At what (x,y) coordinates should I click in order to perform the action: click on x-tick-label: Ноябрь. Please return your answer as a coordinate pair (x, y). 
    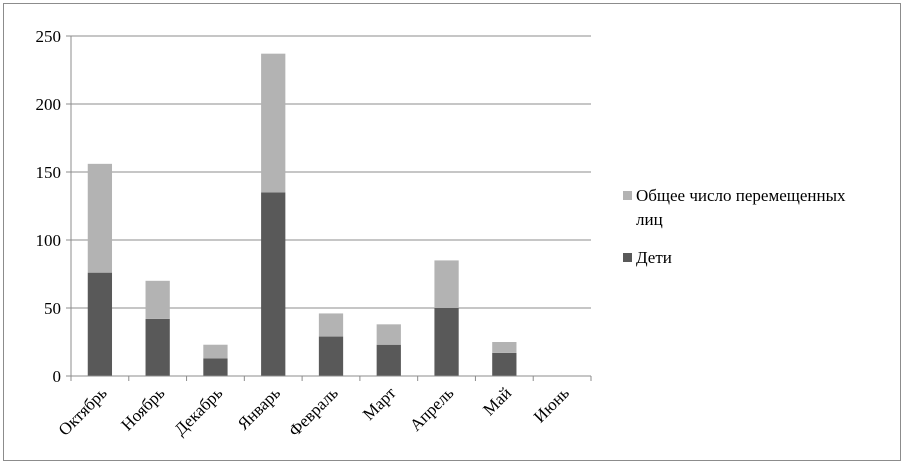
    Looking at the image, I should click on (142, 408).